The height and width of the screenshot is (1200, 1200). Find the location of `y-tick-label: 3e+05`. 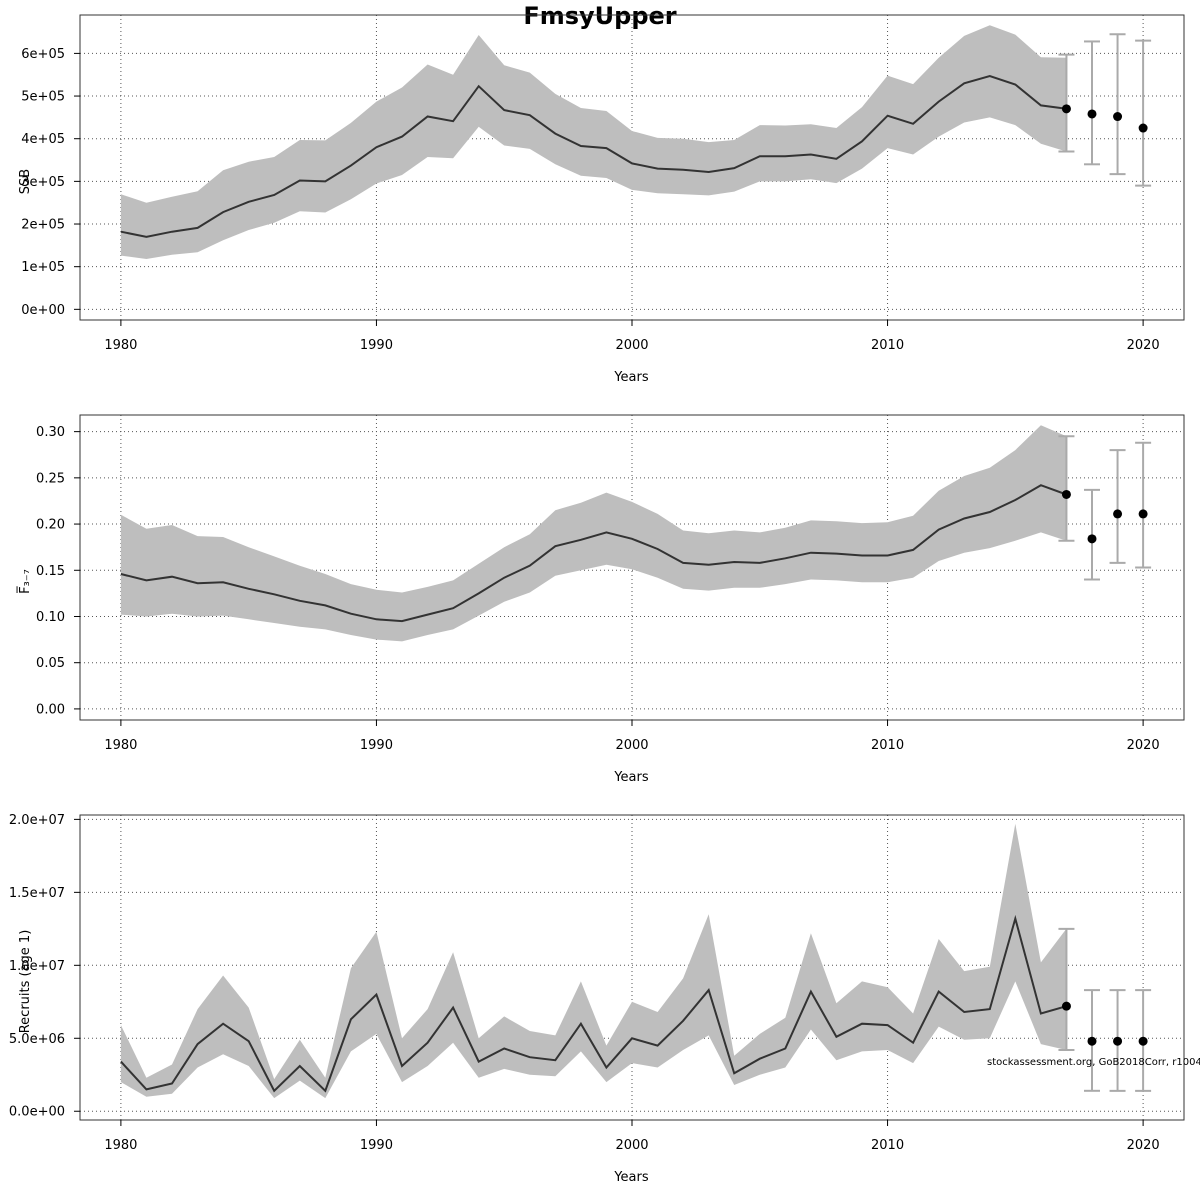

y-tick-label: 3e+05 is located at coordinates (43, 182).